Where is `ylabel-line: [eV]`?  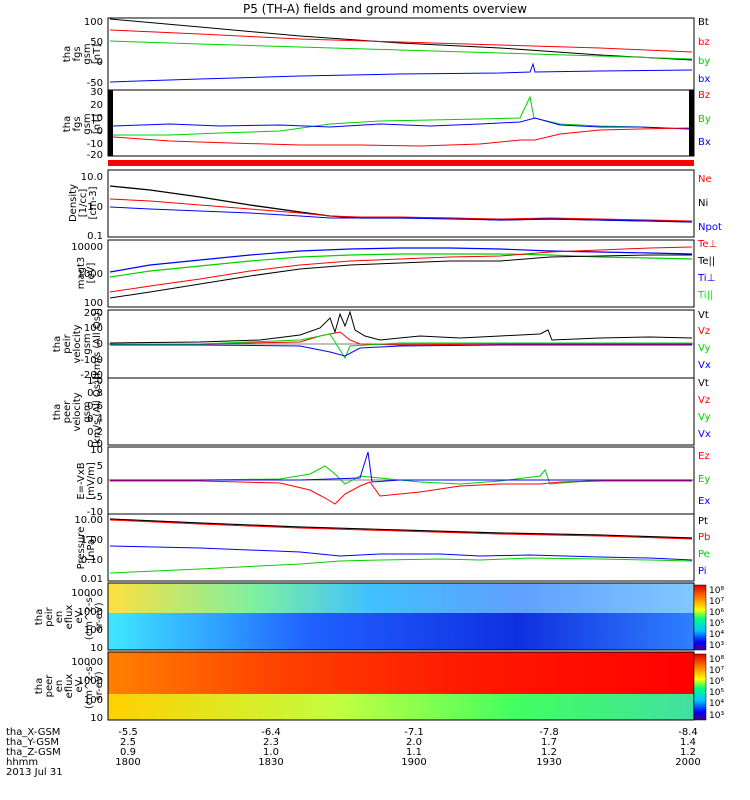 ylabel-line: [eV] is located at coordinates (91, 273).